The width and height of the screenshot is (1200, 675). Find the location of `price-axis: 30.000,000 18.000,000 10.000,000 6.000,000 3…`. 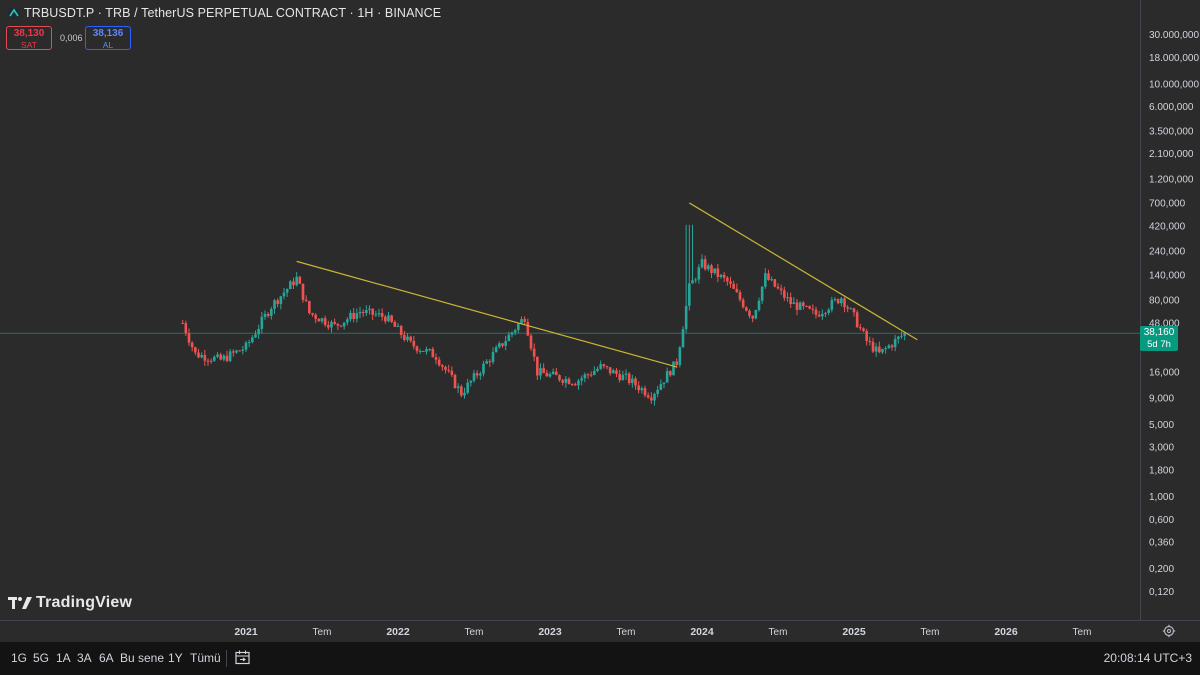

price-axis: 30.000,000 18.000,000 10.000,000 6.000,000 3… is located at coordinates (1170, 310).